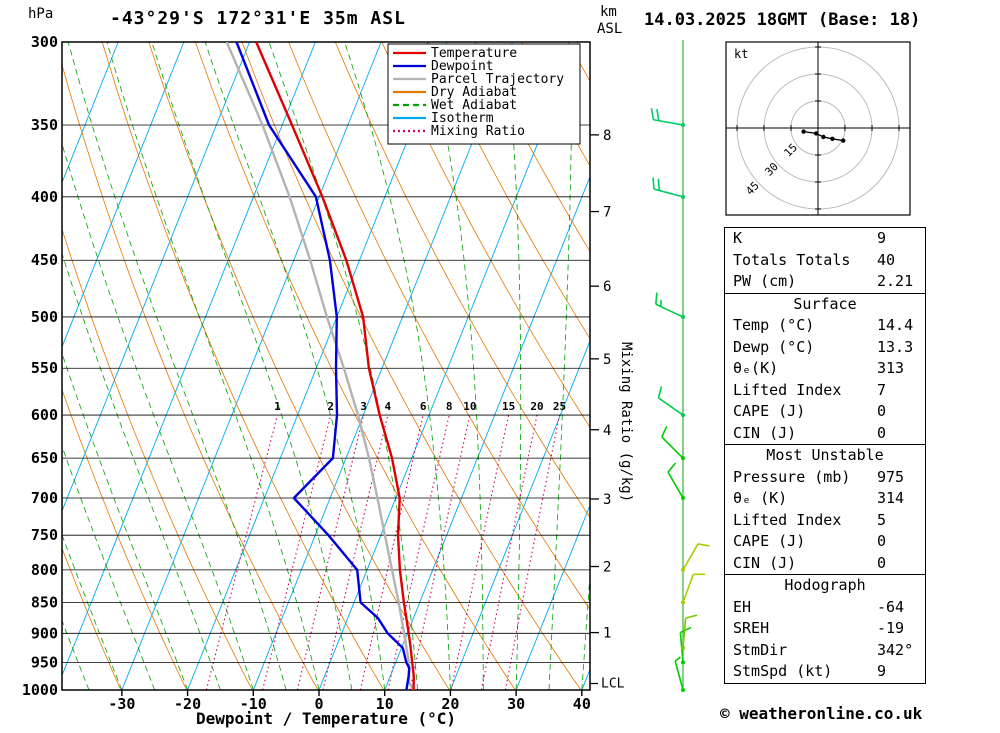  What do you see at coordinates (751, 628) in the screenshot?
I see `table-row-label: SREH` at bounding box center [751, 628].